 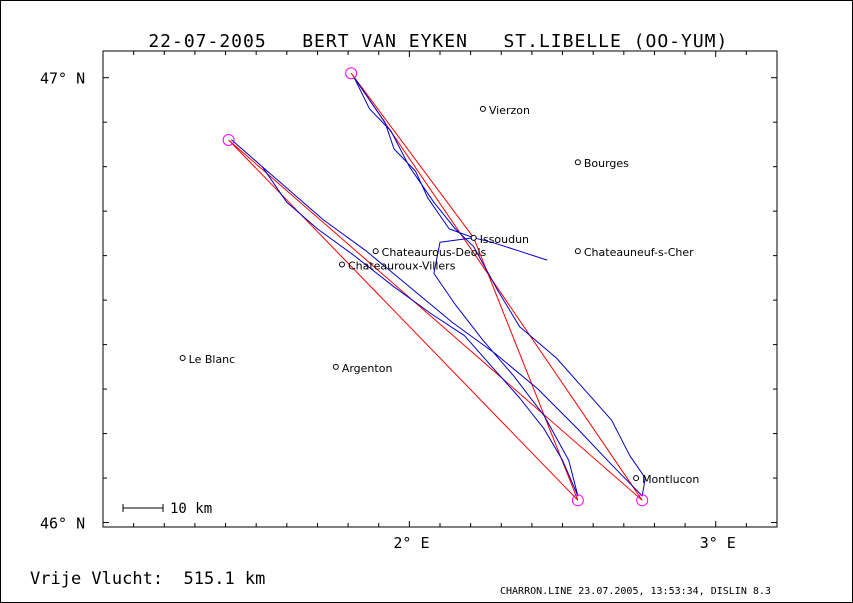 I want to click on town-label: Argenton, so click(x=367, y=368).